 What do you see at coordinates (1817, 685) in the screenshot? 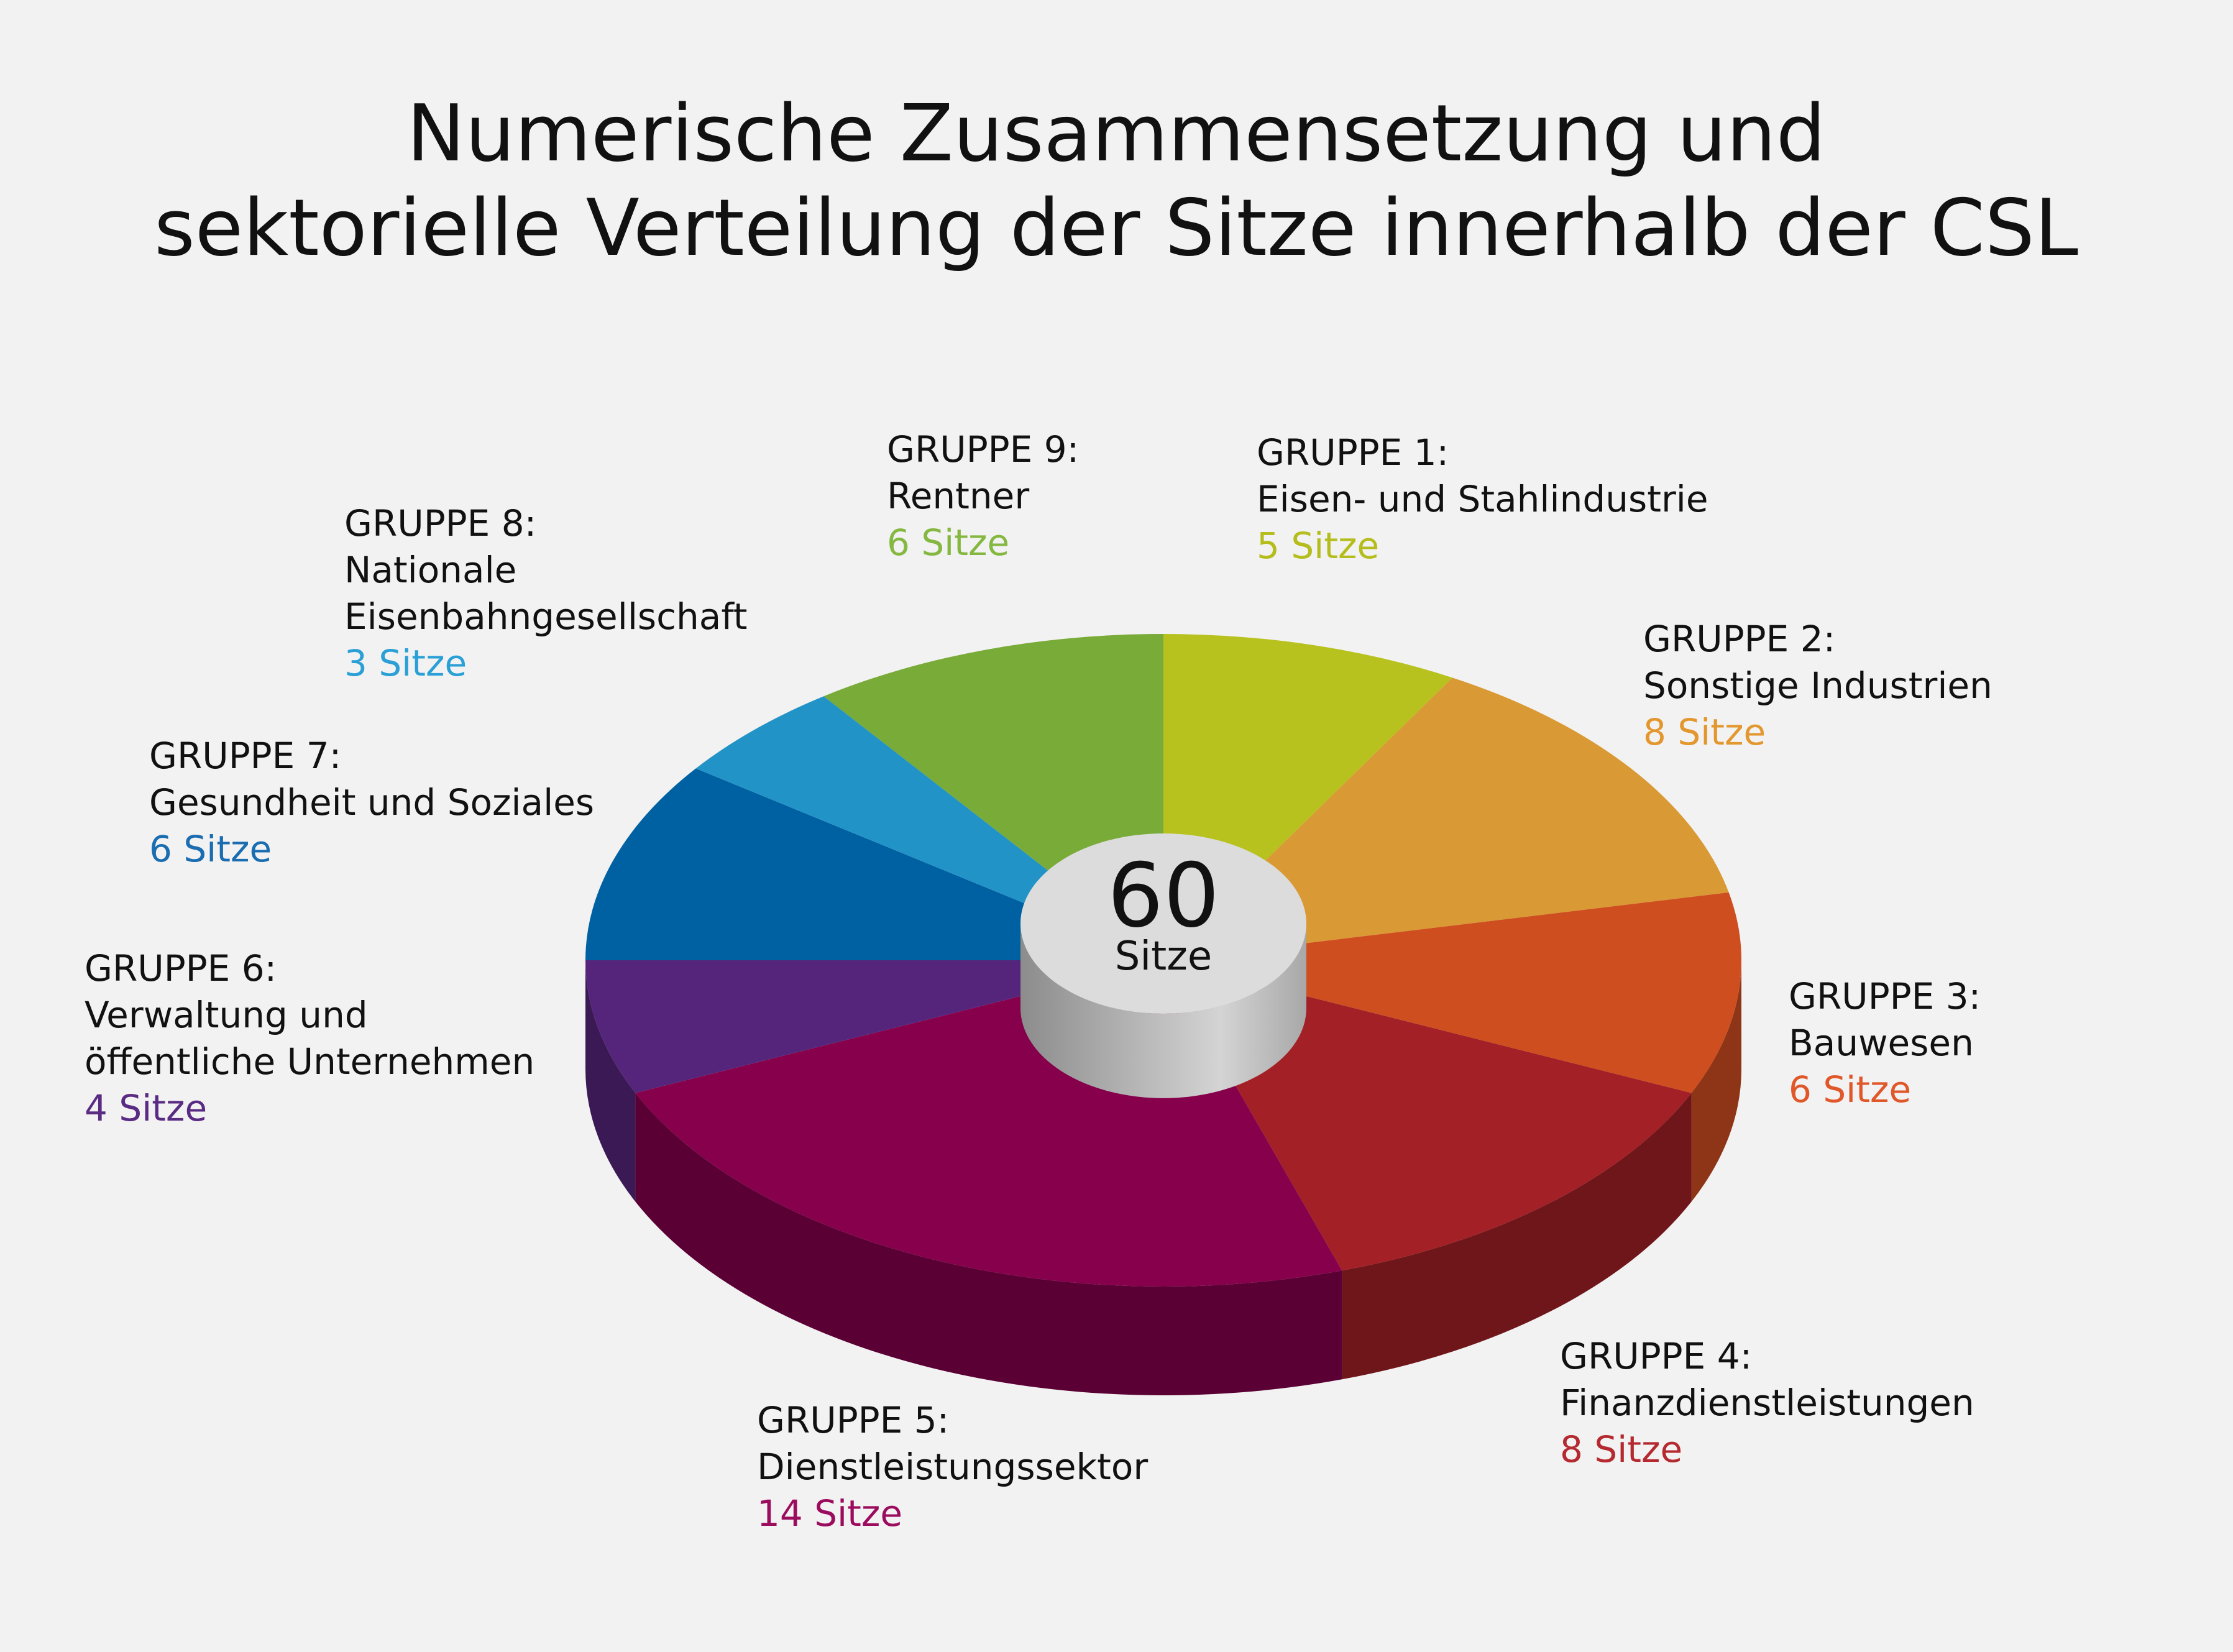
I see `slice-label-sector-name: Sonstige Industrien` at bounding box center [1817, 685].